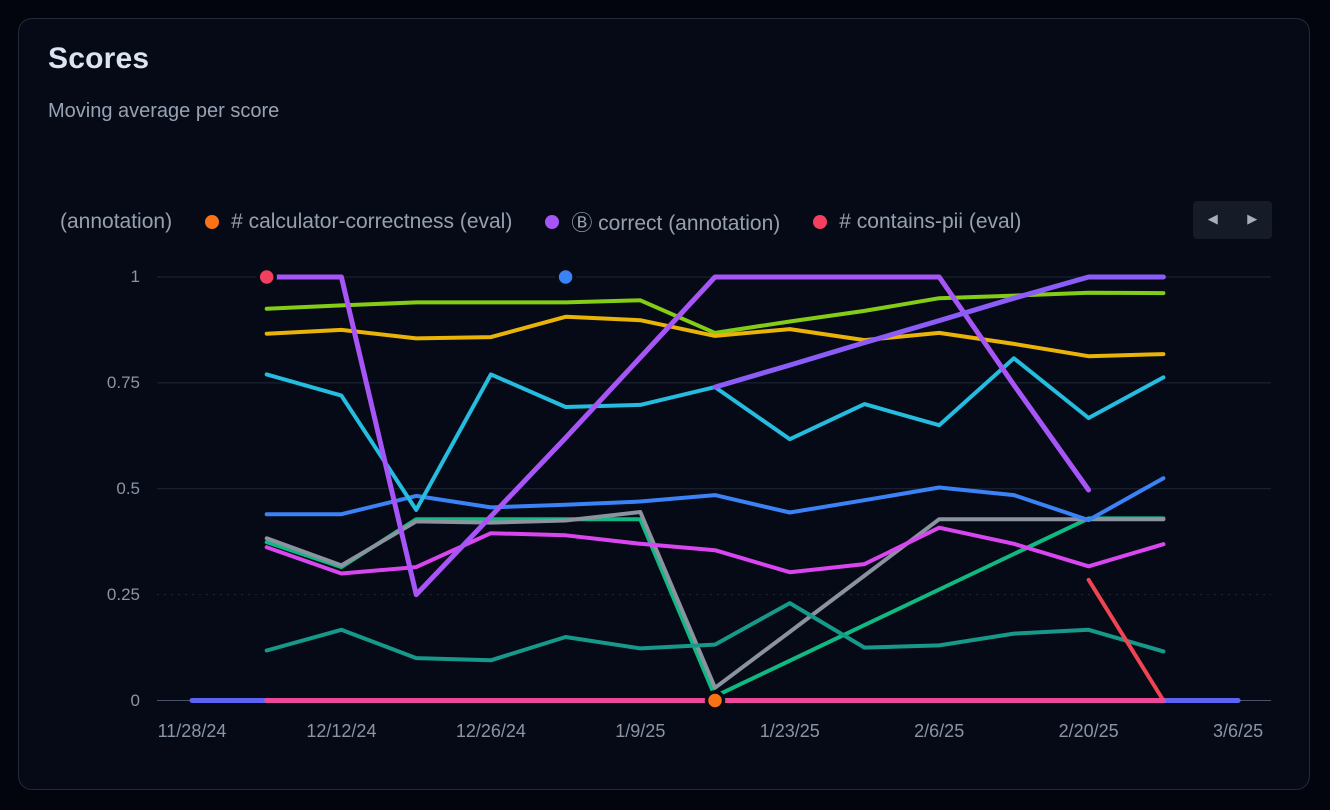 Image resolution: width=1330 pixels, height=810 pixels. Describe the element at coordinates (99, 58) in the screenshot. I see `page-title: Scores` at that location.